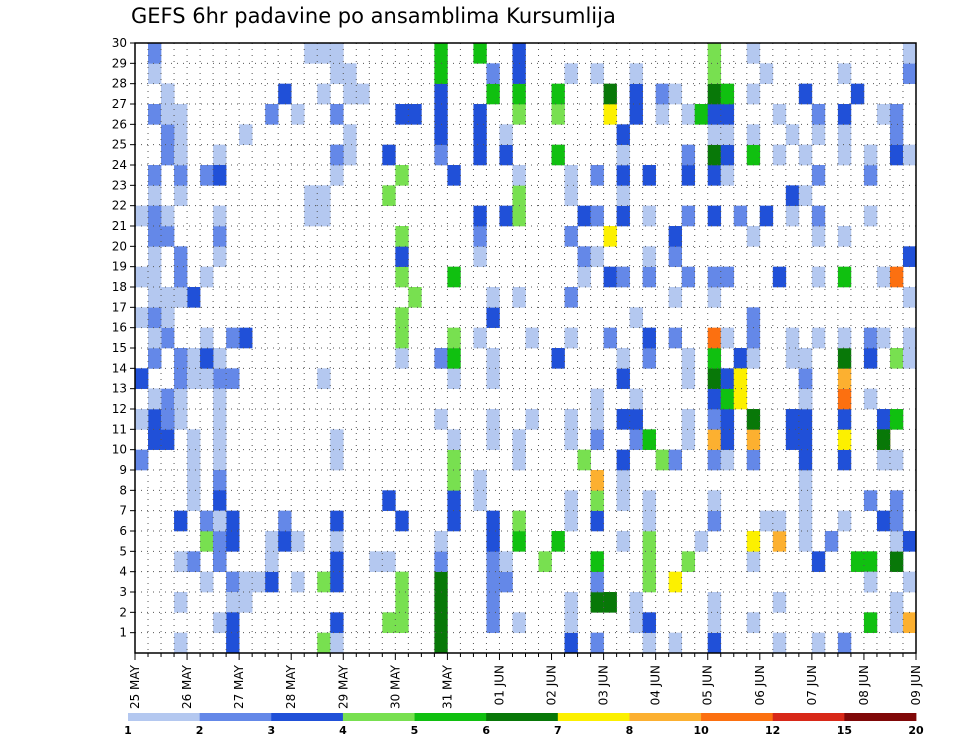 The image size is (960, 742). What do you see at coordinates (708, 685) in the screenshot?
I see `x-tick-label: 05 JUN` at bounding box center [708, 685].